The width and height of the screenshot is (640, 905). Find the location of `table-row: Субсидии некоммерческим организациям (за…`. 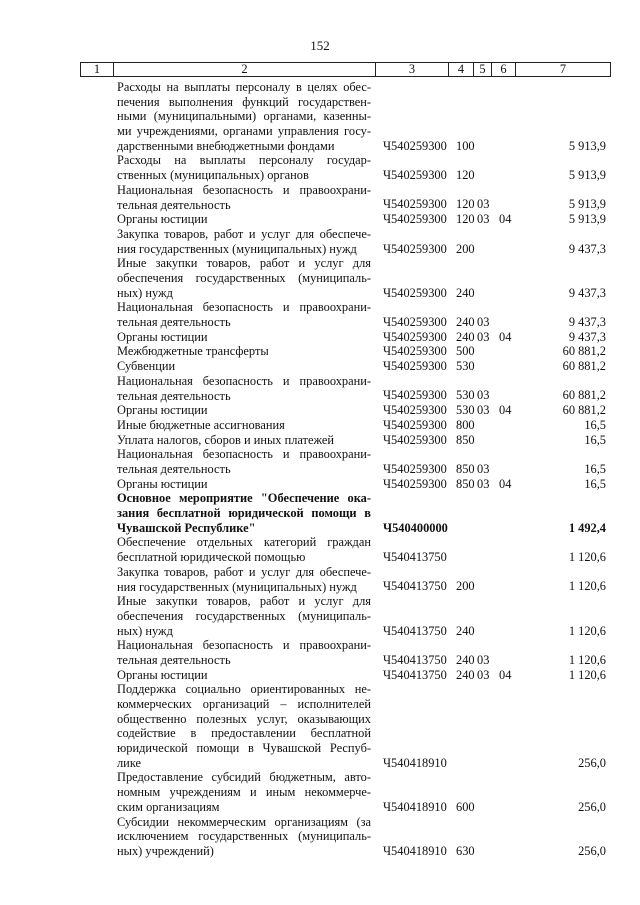

table-row: Субсидии некоммерческим организациям (за… is located at coordinates (345, 837).